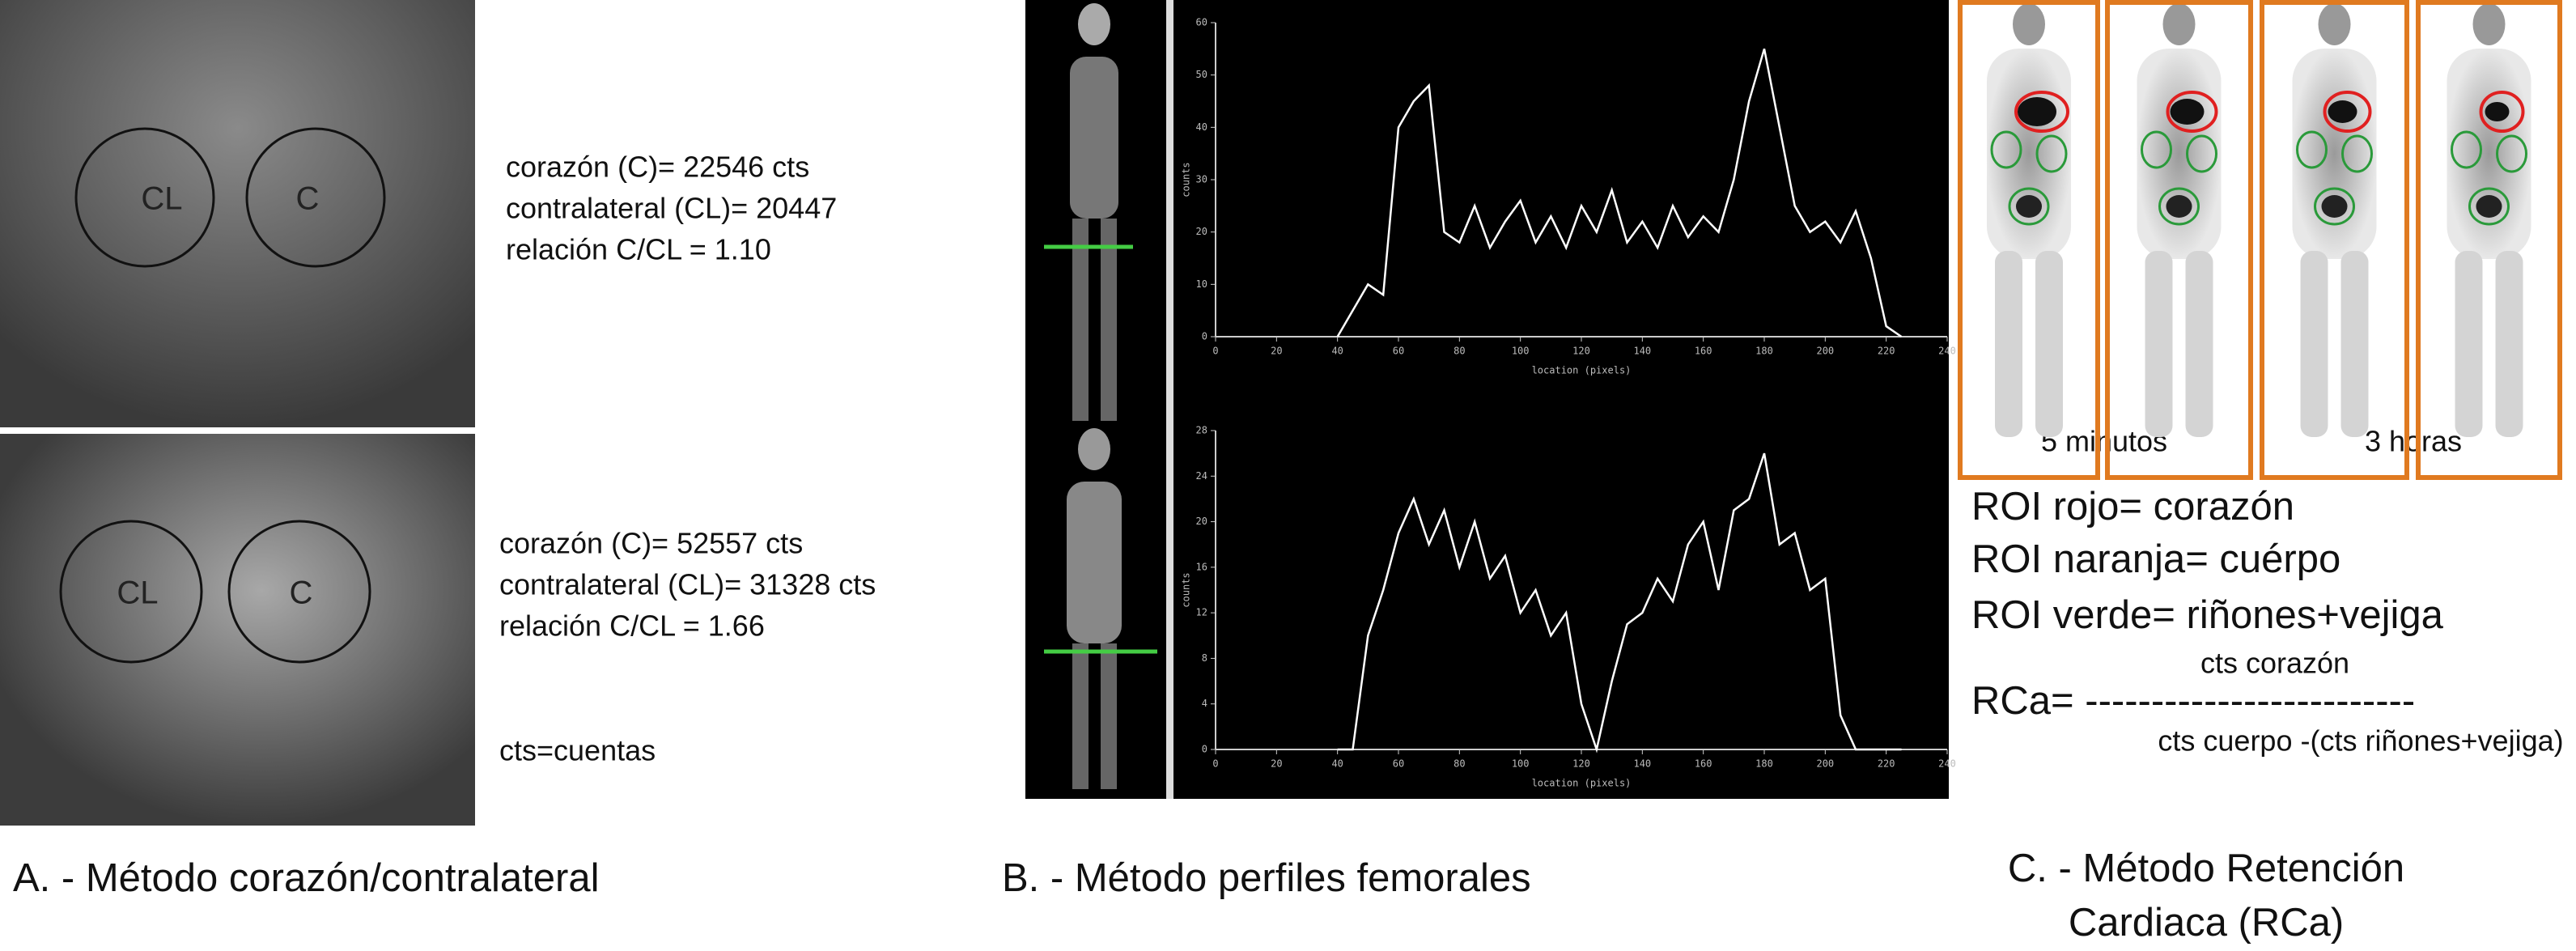 This screenshot has width=2576, height=951. What do you see at coordinates (2206, 868) in the screenshot?
I see `caption: C. - Método Retención` at bounding box center [2206, 868].